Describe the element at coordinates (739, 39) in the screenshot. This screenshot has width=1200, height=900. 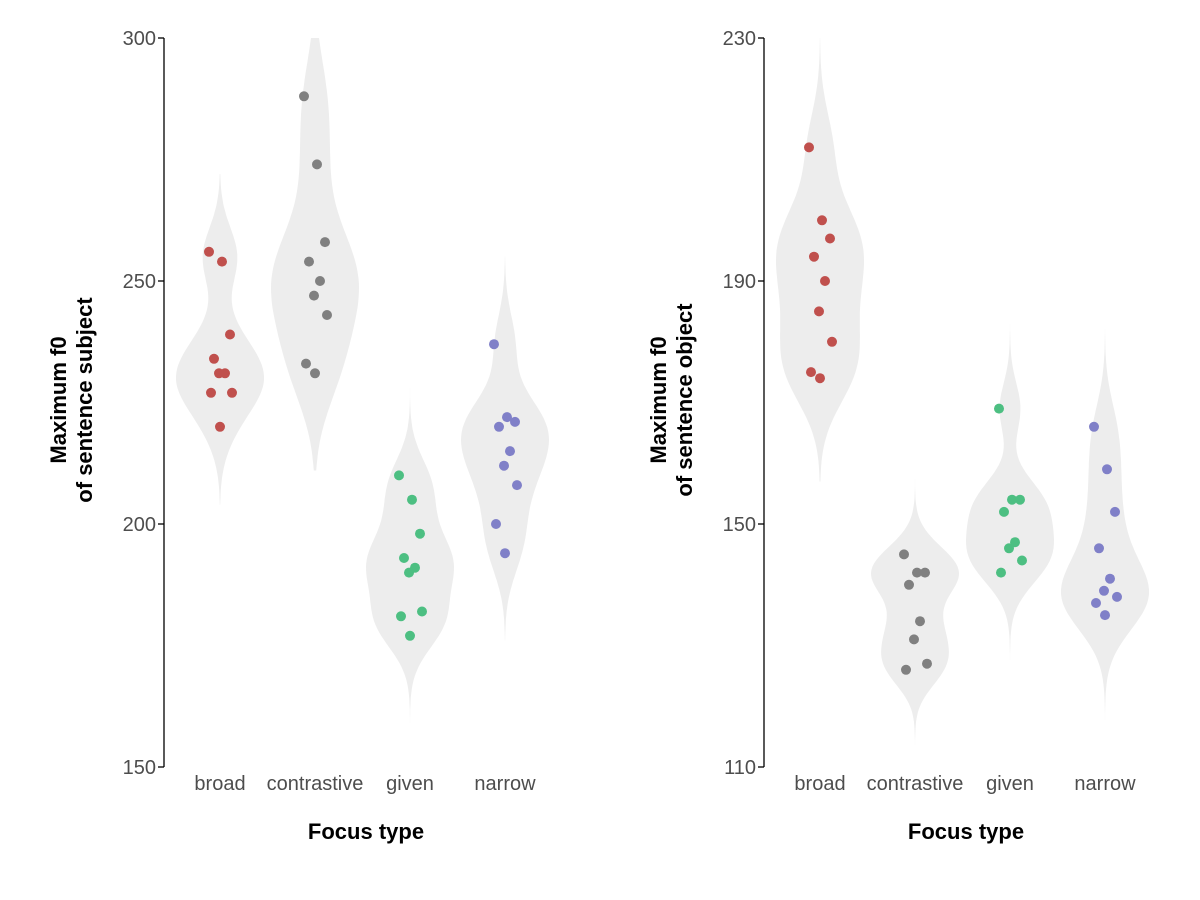
I see `y-tick-label: 230` at that location.